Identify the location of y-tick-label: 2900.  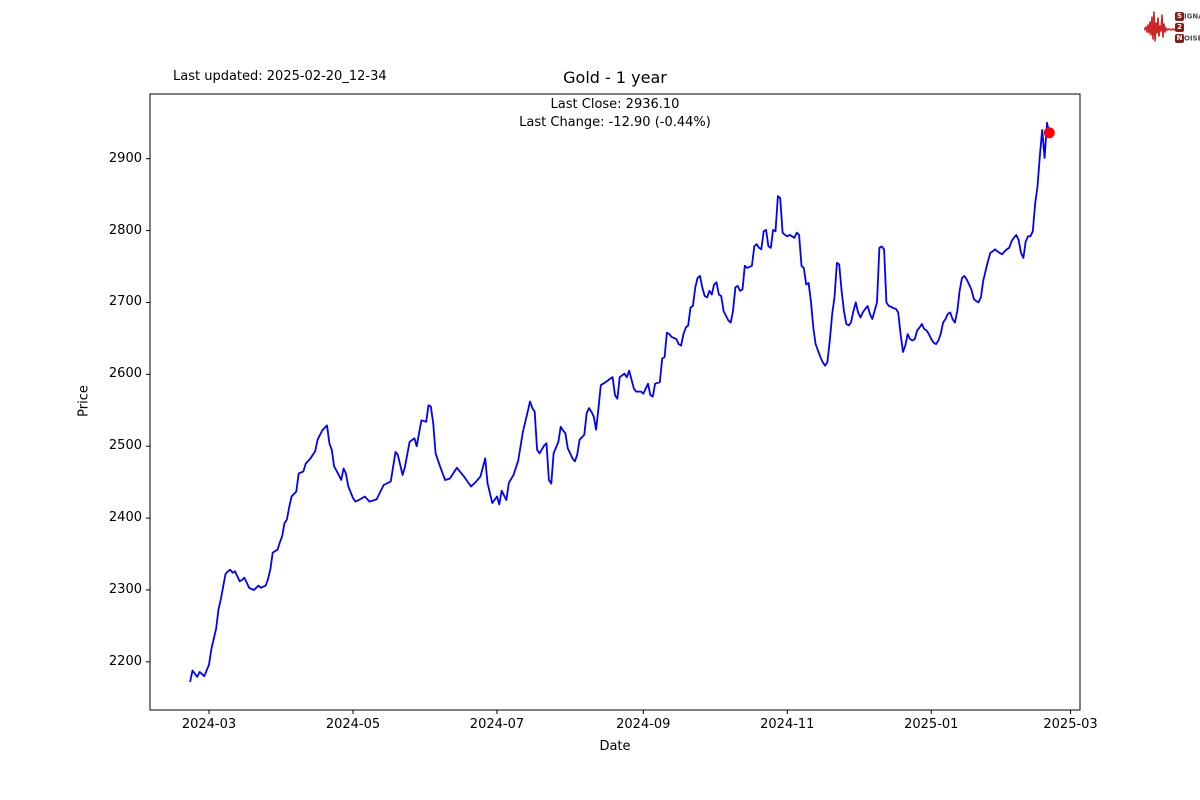
(125, 158).